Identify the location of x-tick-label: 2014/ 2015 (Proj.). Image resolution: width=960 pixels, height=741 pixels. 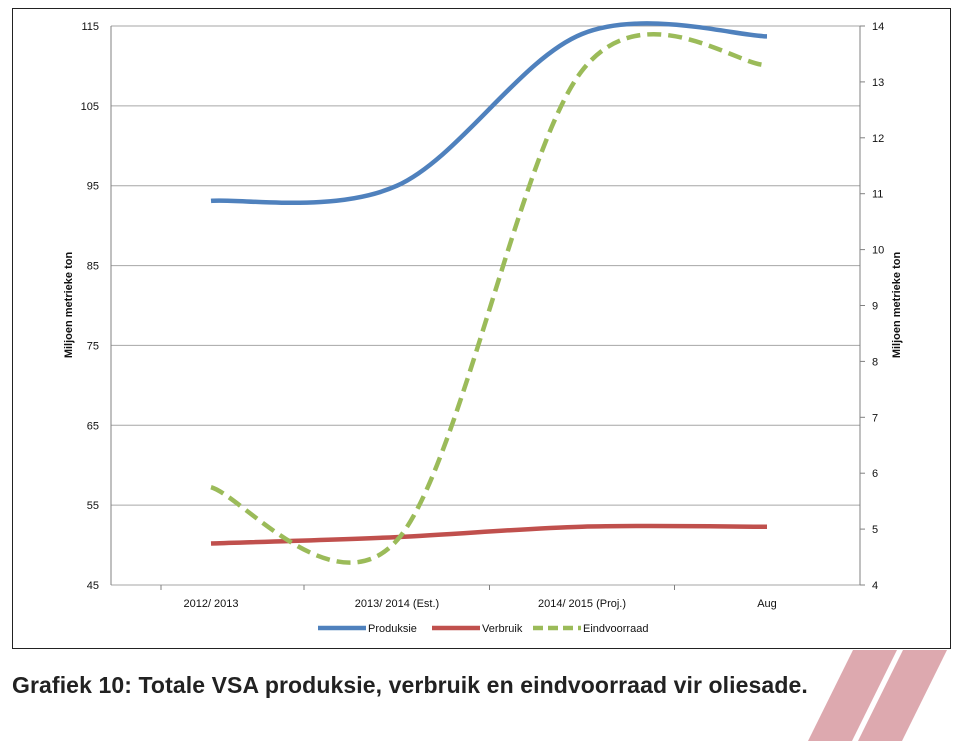
(582, 604).